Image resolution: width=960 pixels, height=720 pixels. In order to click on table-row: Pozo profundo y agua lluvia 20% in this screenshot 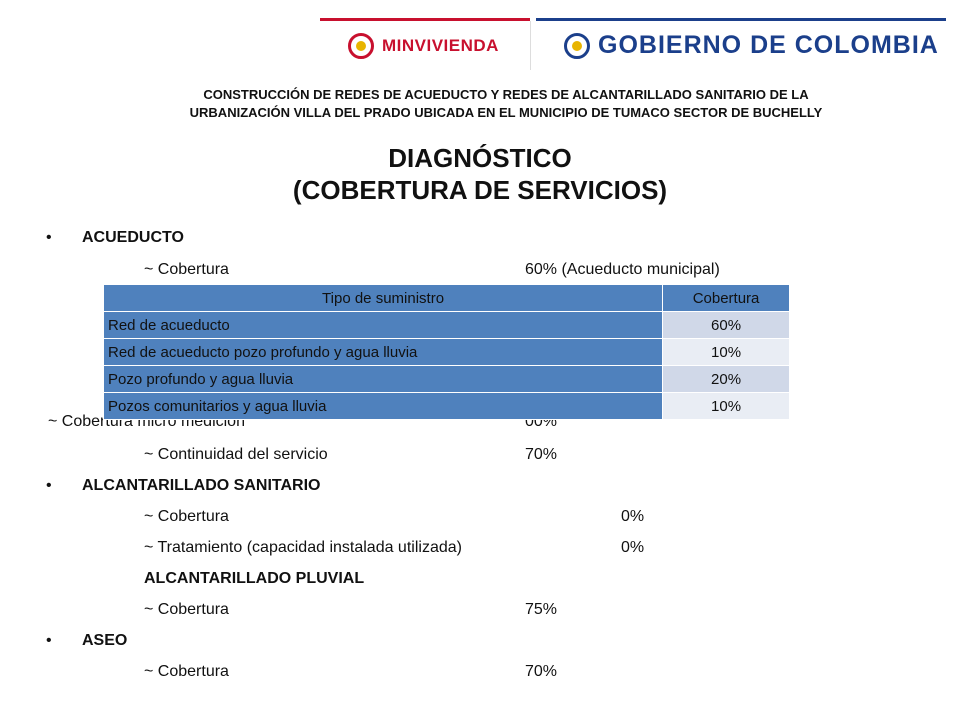, I will do `click(446, 379)`.